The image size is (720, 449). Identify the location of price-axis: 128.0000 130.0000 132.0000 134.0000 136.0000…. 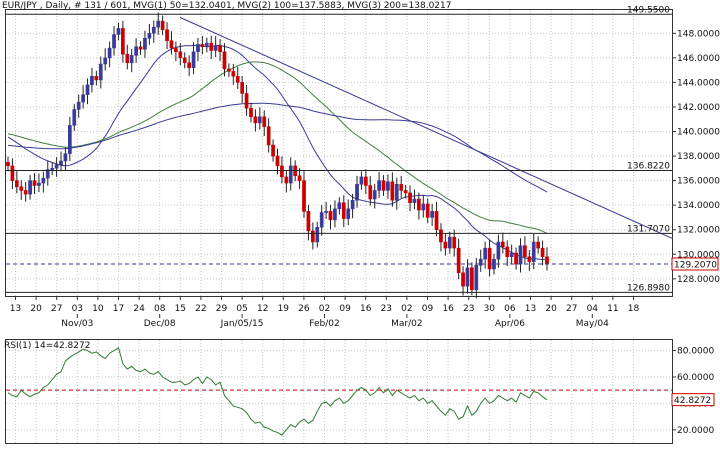
(696, 157).